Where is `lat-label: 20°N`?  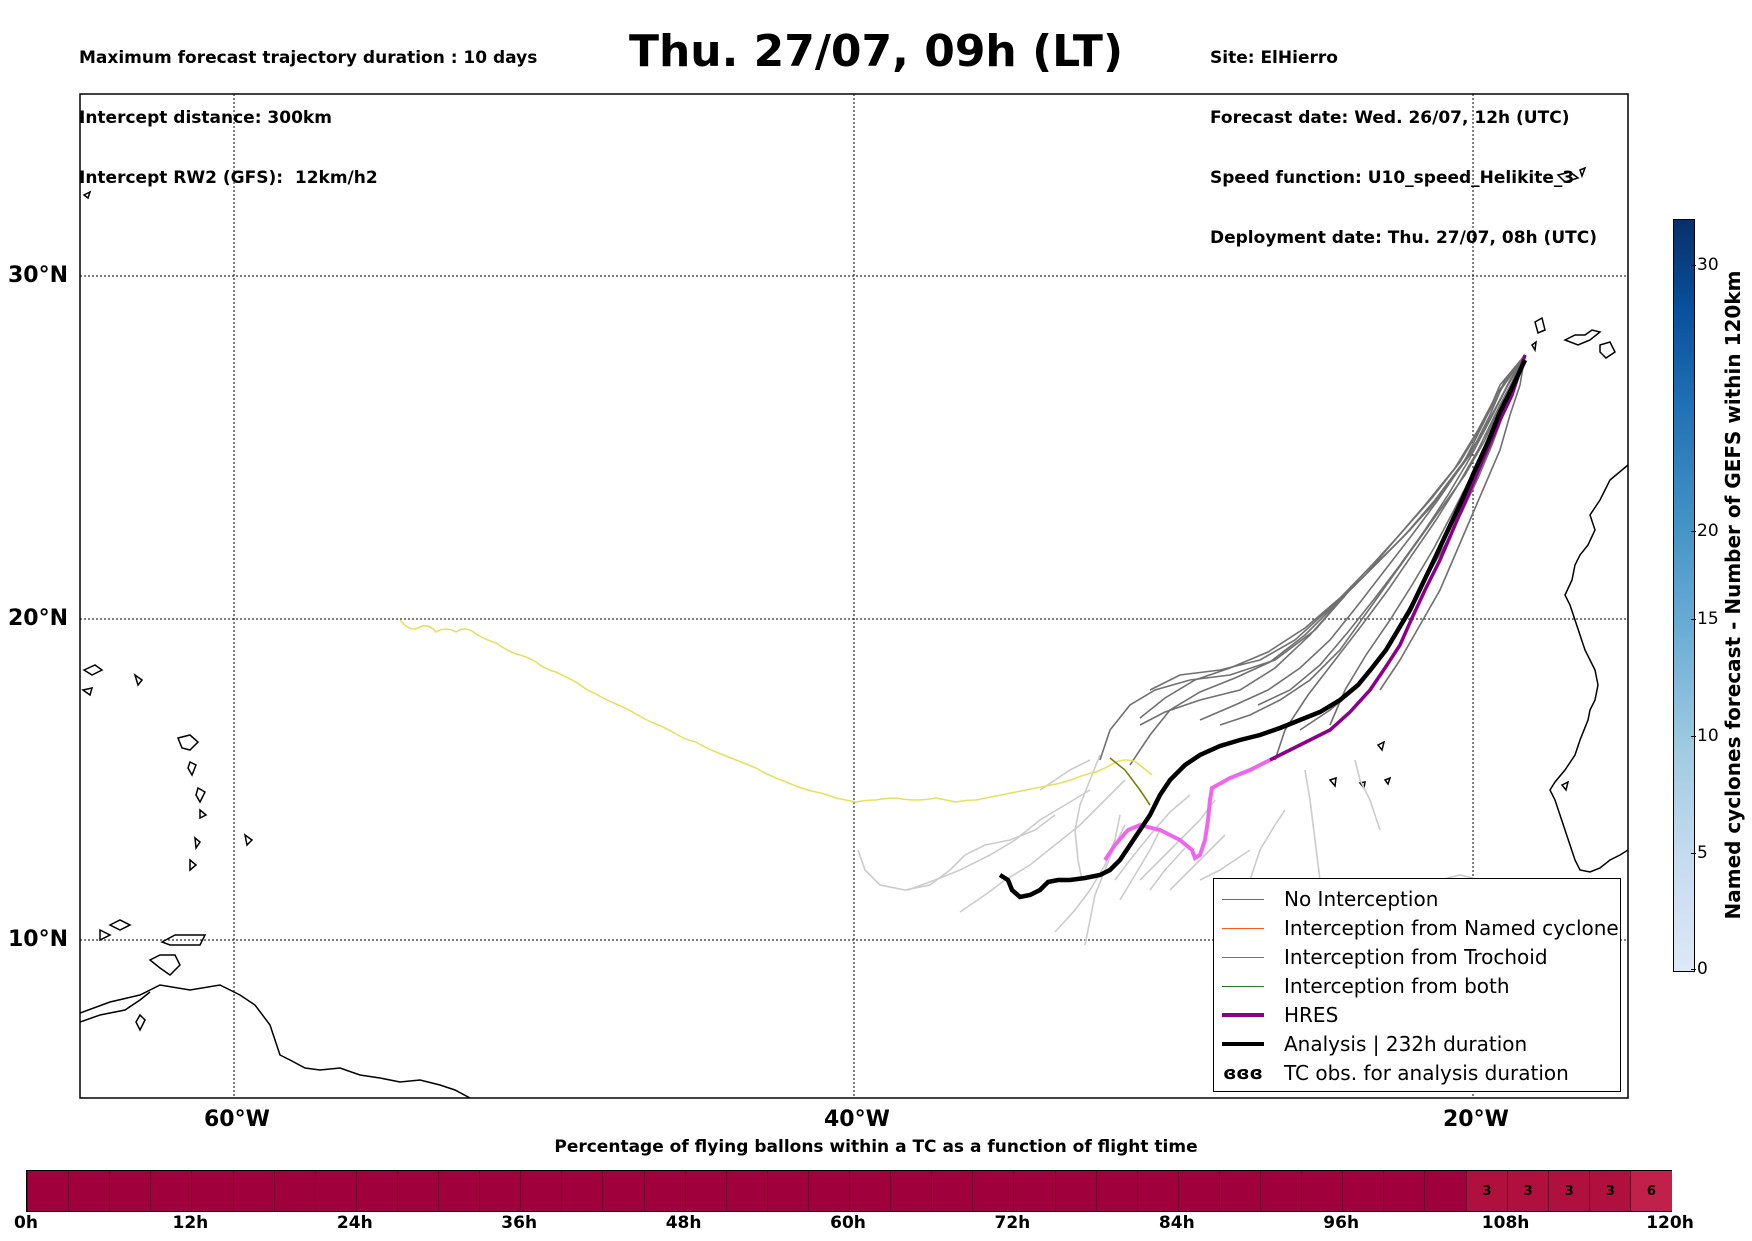
lat-label: 20°N is located at coordinates (38, 618).